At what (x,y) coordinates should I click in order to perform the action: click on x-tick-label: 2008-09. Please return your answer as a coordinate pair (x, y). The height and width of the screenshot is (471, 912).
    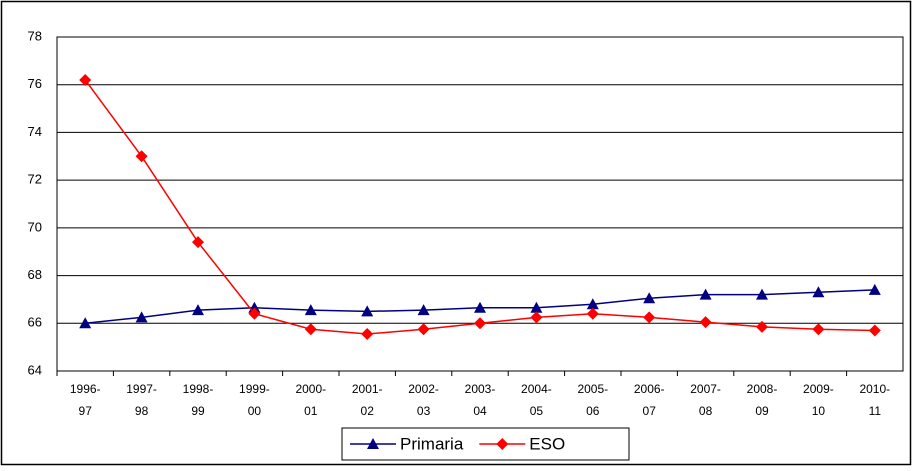
    Looking at the image, I should click on (762, 400).